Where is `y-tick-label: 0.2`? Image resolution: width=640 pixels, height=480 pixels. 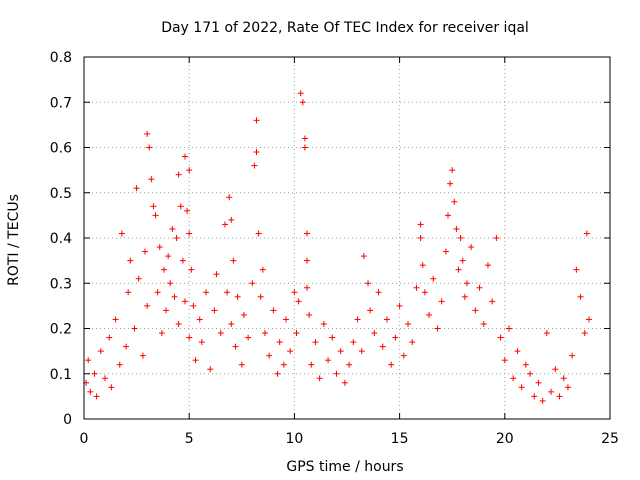 y-tick-label: 0.2 is located at coordinates (61, 330).